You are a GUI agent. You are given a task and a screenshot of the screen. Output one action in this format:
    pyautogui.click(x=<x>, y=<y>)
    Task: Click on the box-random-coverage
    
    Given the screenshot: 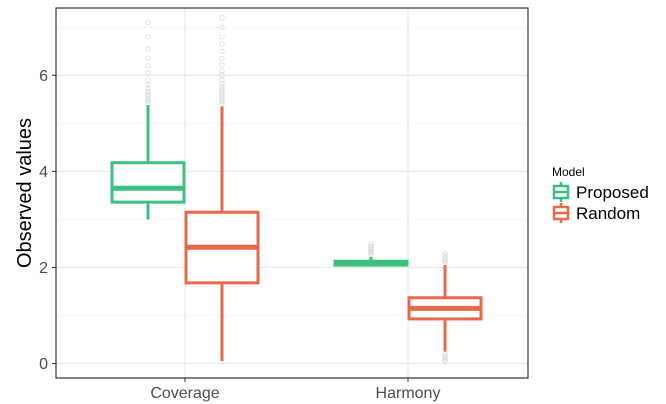 What is the action you would take?
    pyautogui.click(x=222, y=188)
    